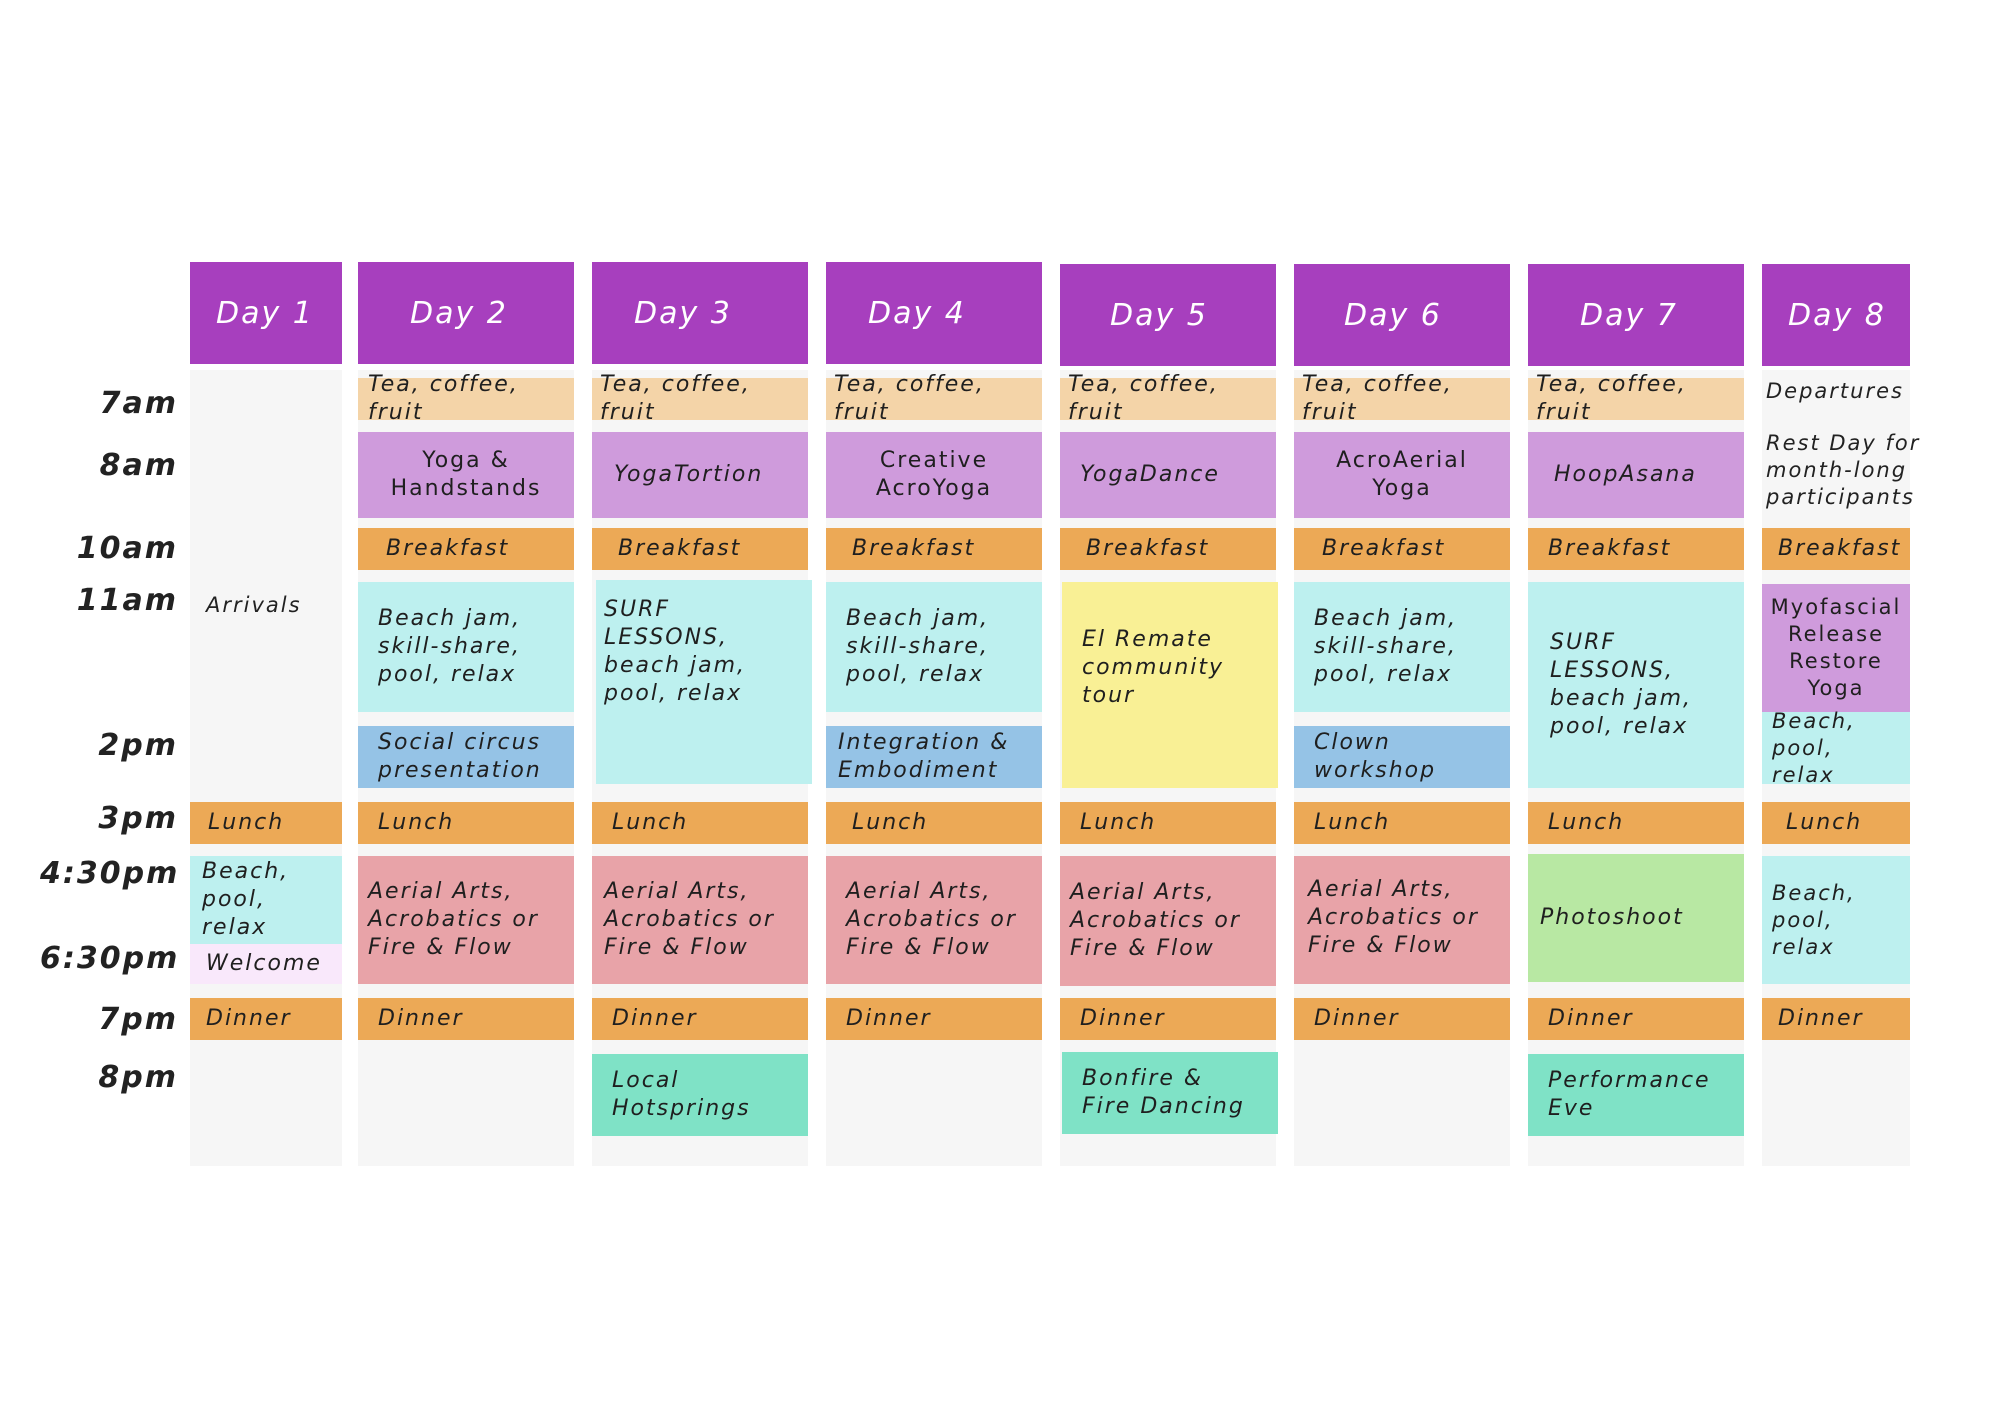 The width and height of the screenshot is (2000, 1414). I want to click on day-6-dinner: Dinner, so click(1402, 1019).